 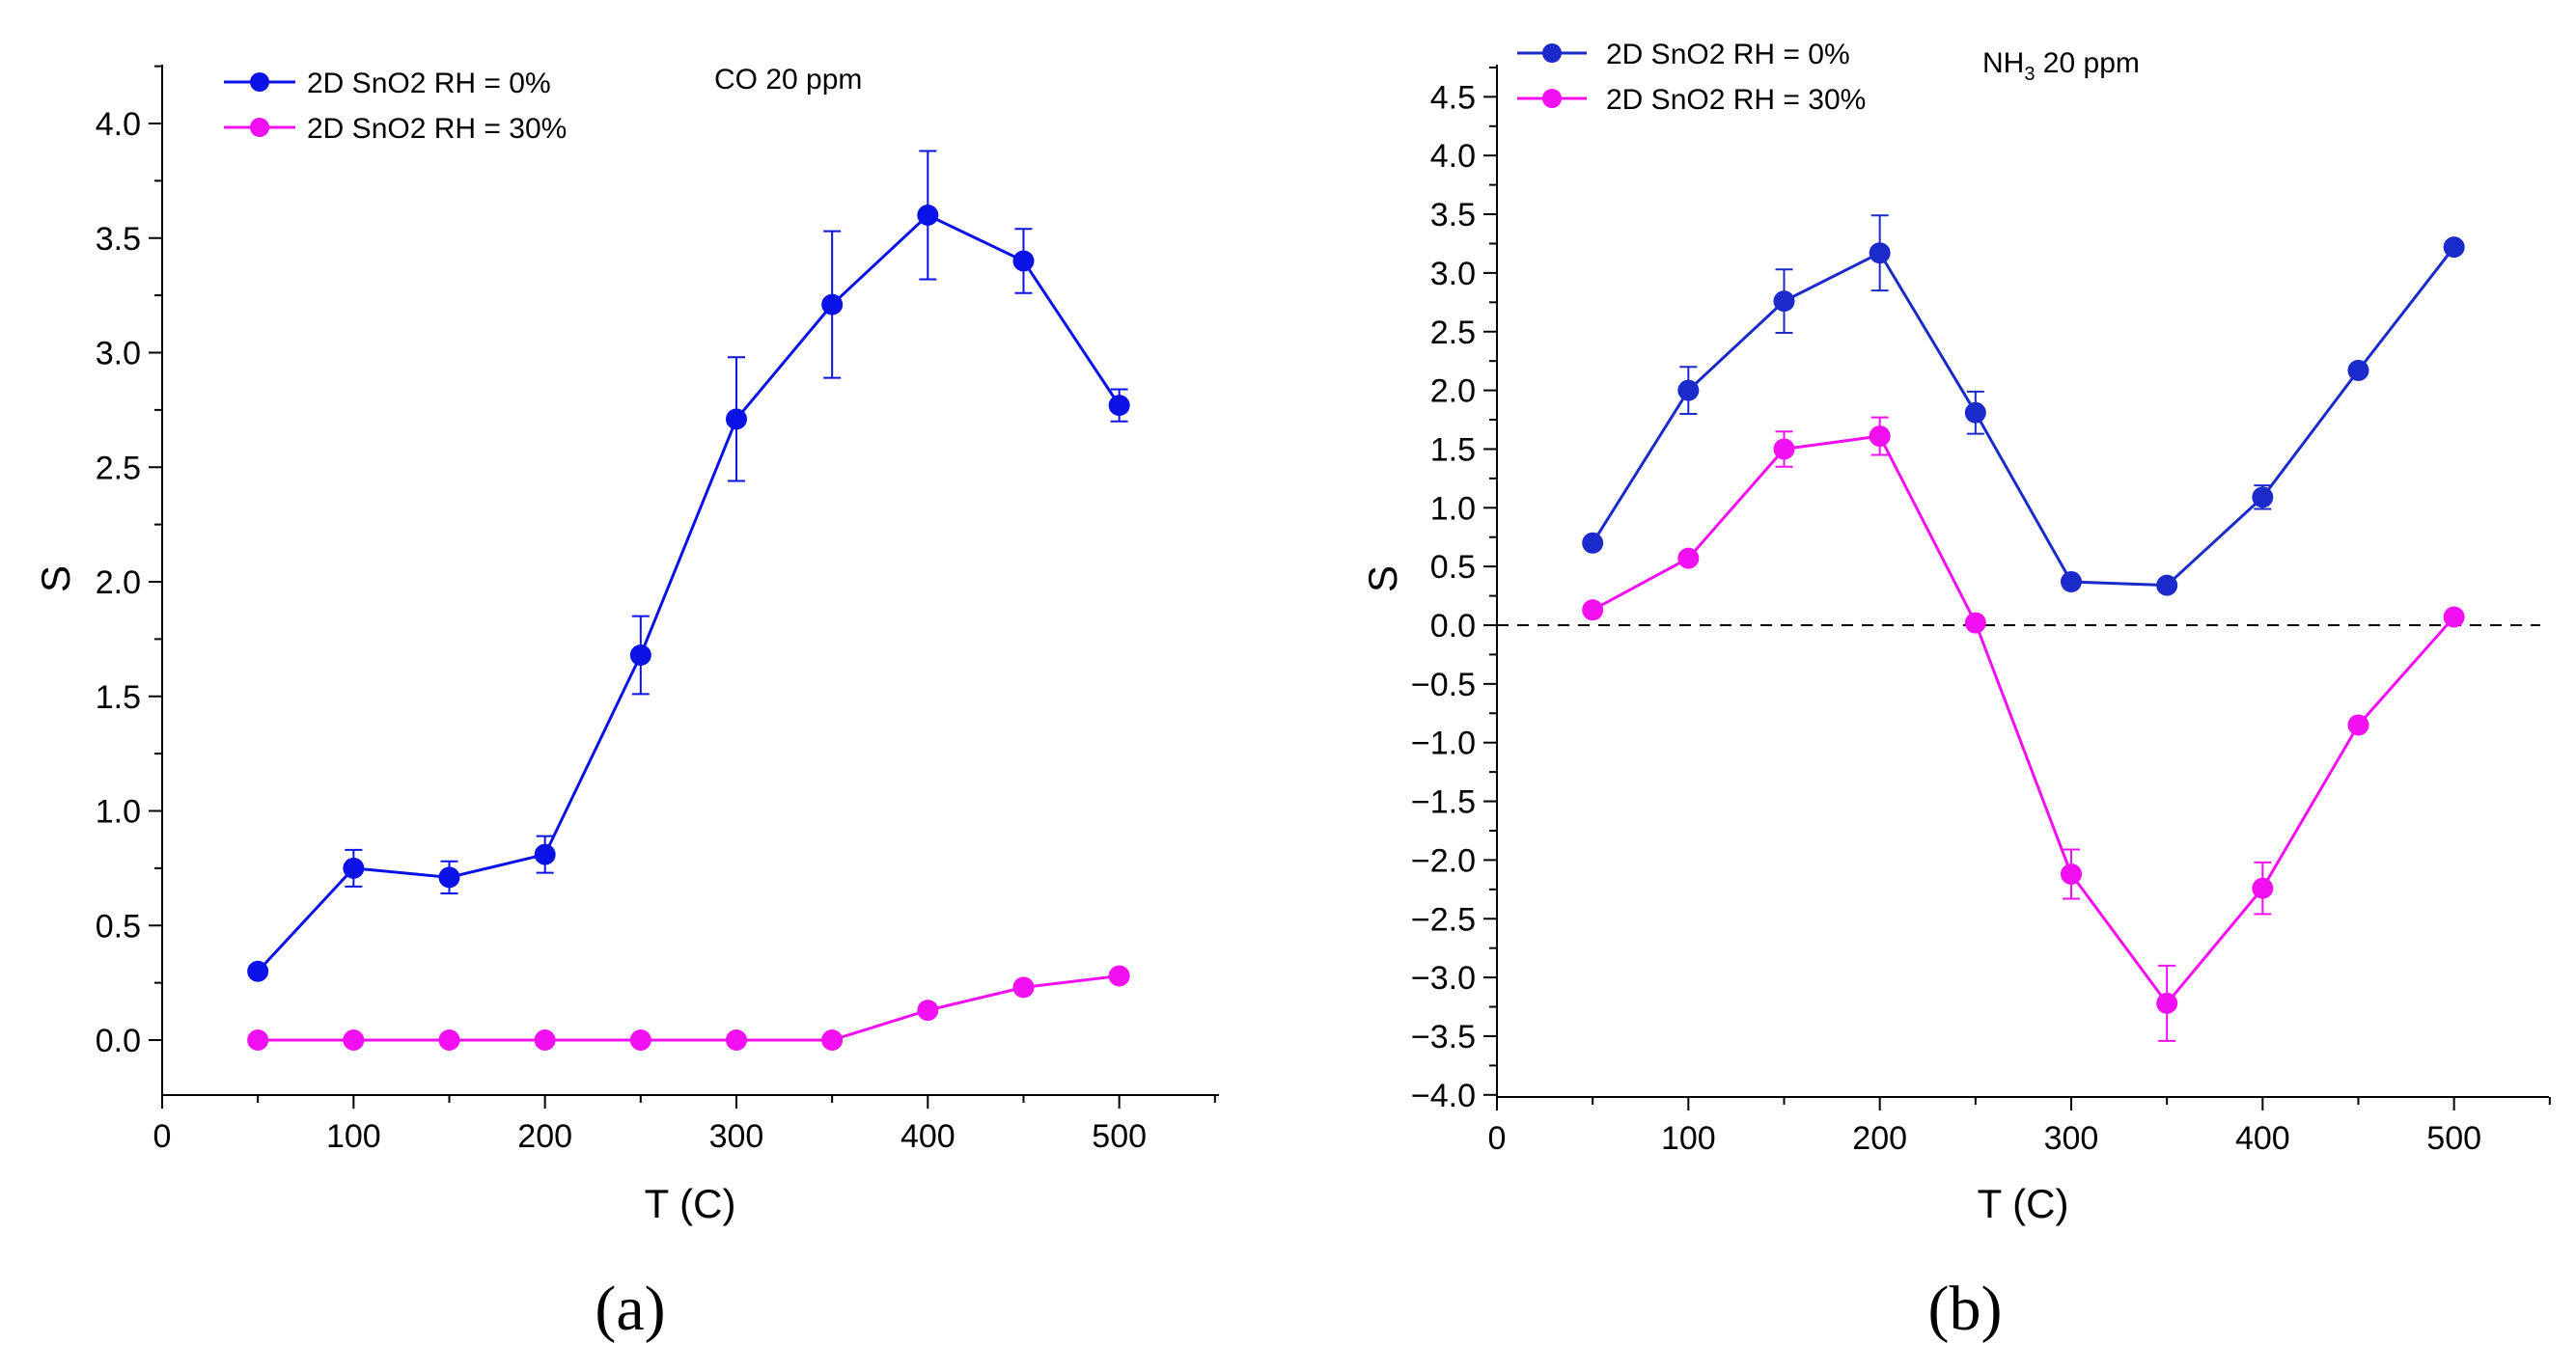 I want to click on panel-b-x-axis-title: T (C), so click(x=2023, y=1204).